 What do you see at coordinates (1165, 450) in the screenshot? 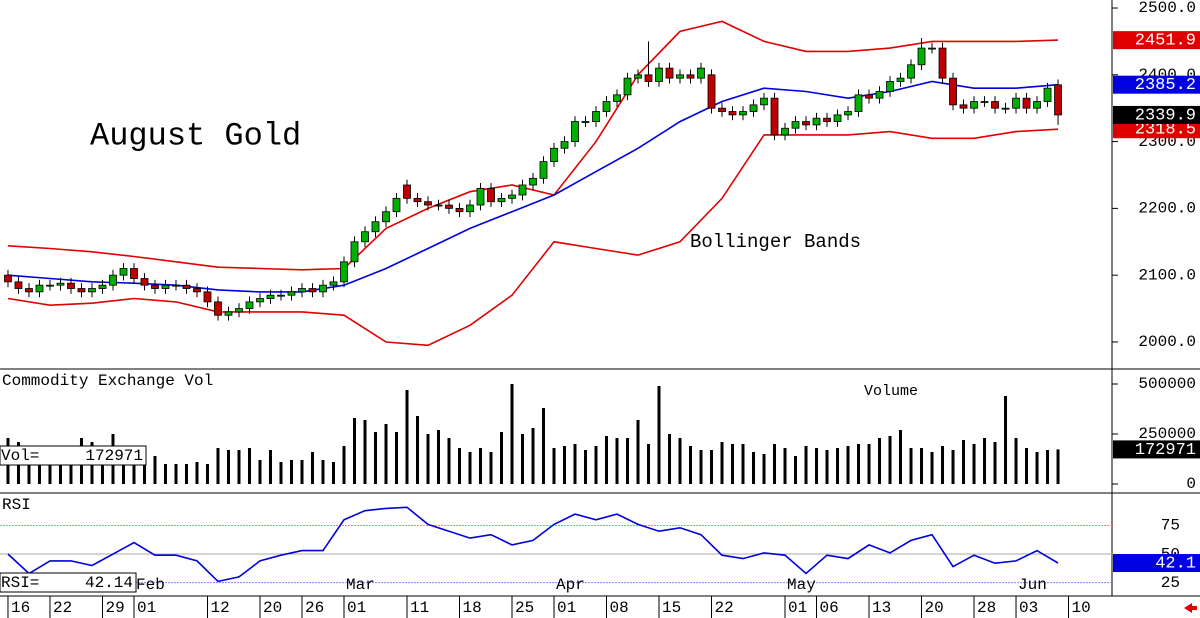
I see `volume-tag-label: 172971` at bounding box center [1165, 450].